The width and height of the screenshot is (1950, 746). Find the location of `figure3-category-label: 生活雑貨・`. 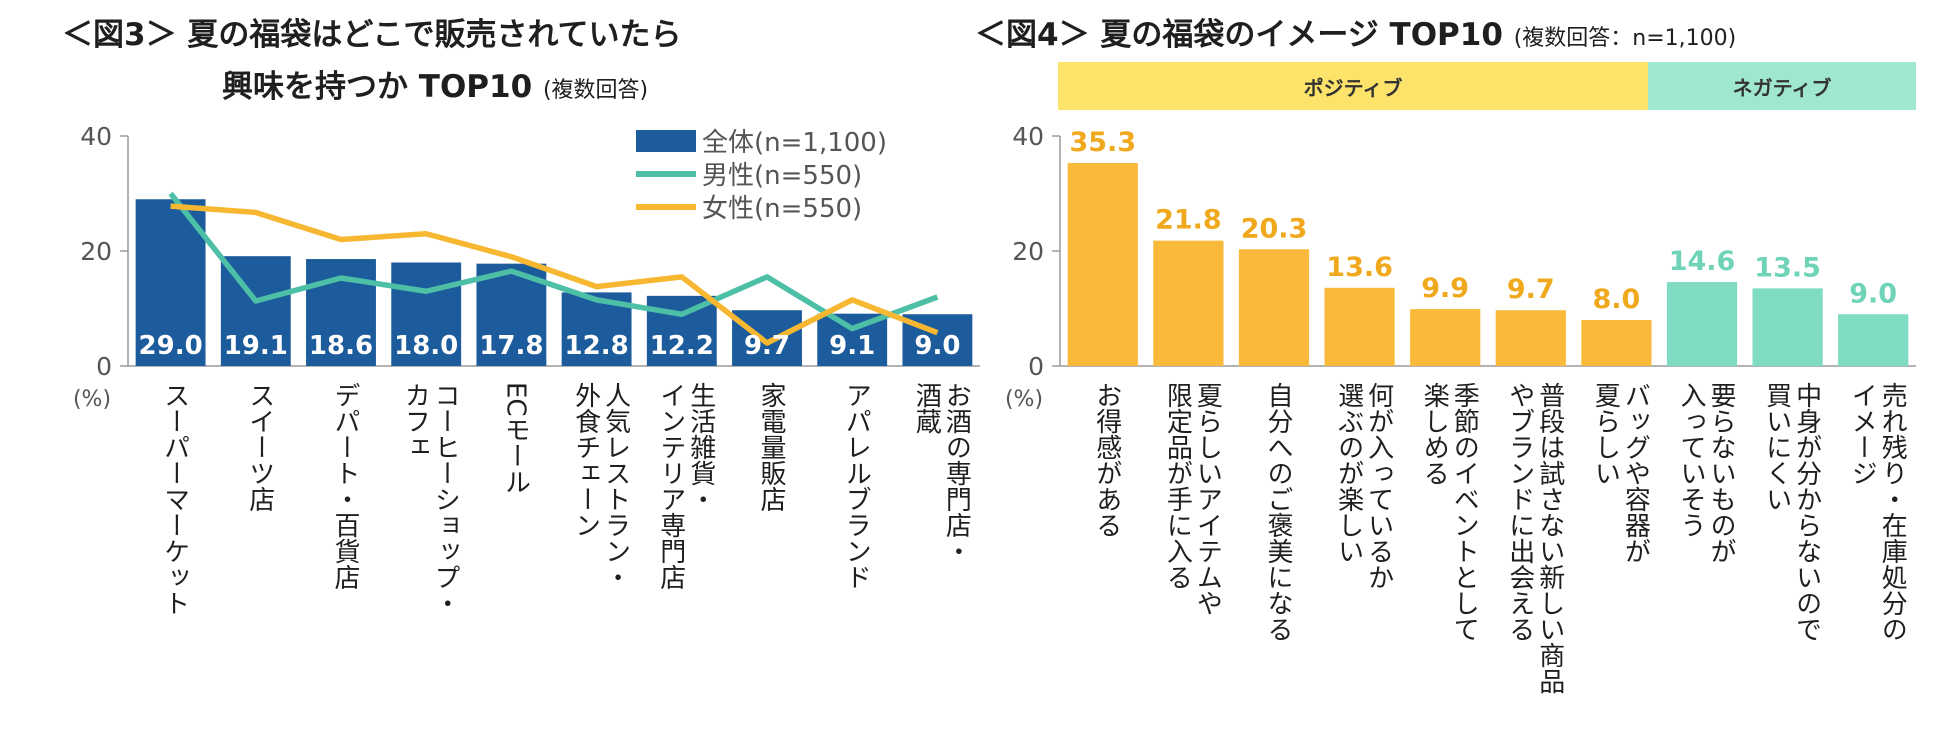

figure3-category-label: 生活雑貨・ is located at coordinates (701, 447).